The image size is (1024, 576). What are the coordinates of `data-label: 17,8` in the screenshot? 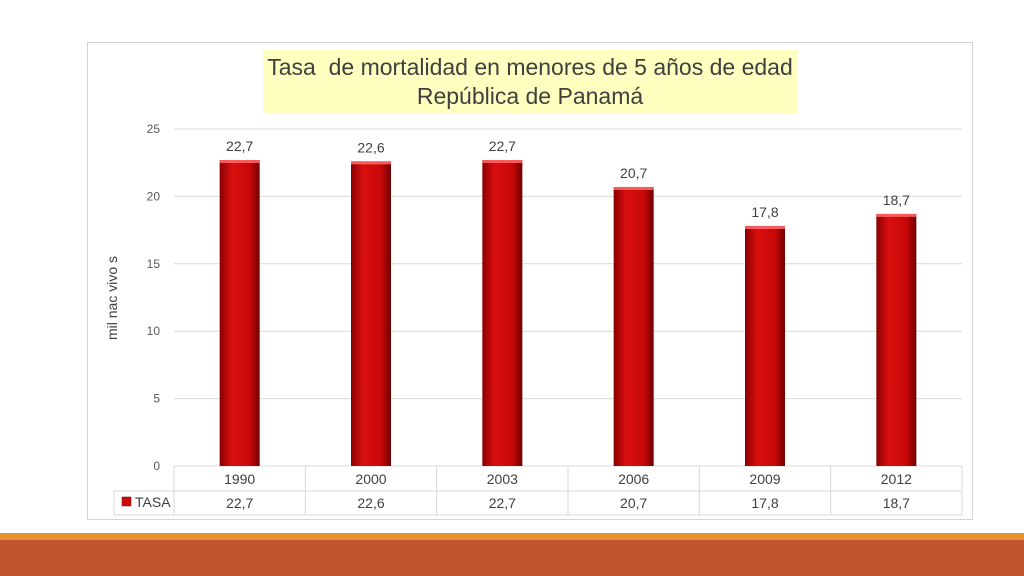 It's located at (764, 212).